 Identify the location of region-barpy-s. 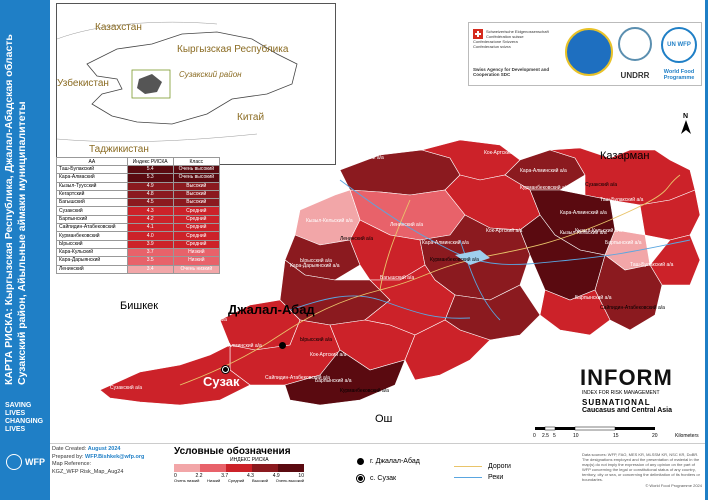
(345, 377).